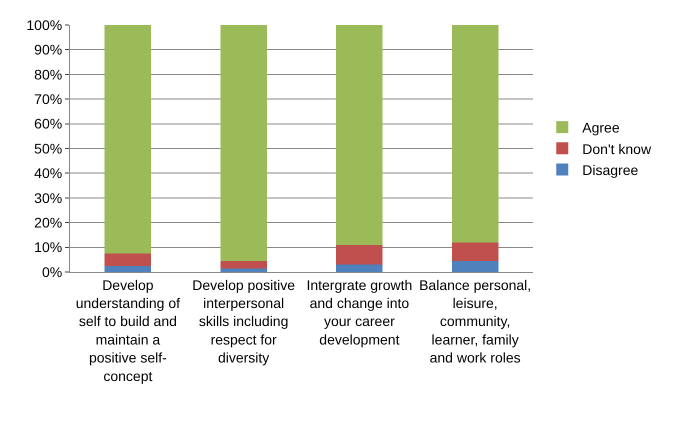 The width and height of the screenshot is (693, 422). Describe the element at coordinates (617, 148) in the screenshot. I see `legend-label: Don't know` at that location.